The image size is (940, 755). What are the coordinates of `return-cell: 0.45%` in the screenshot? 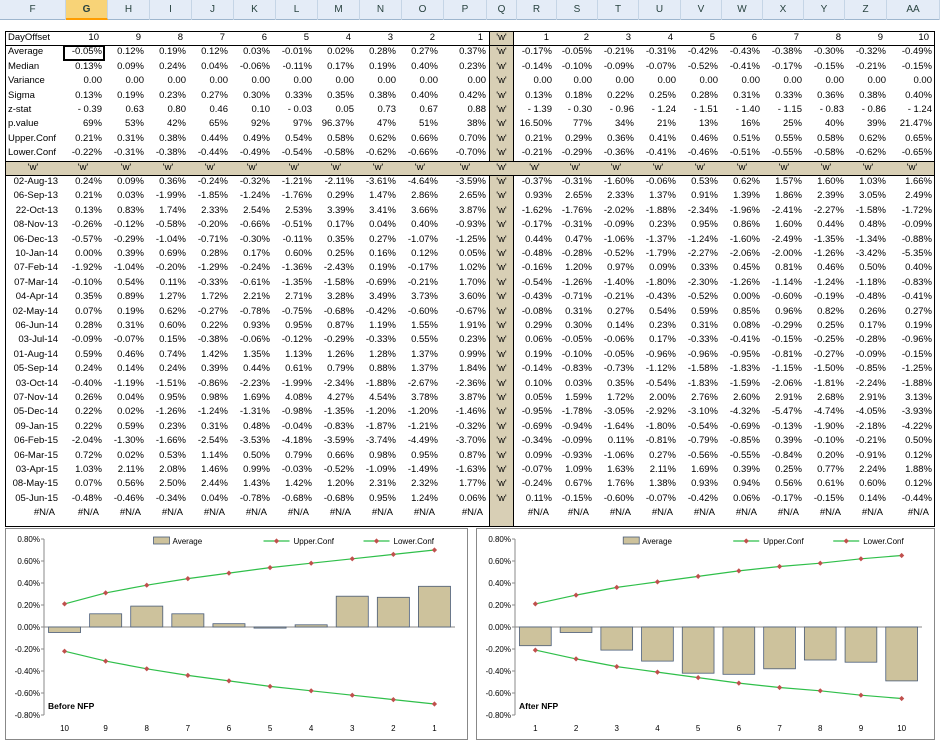 It's located at (746, 268).